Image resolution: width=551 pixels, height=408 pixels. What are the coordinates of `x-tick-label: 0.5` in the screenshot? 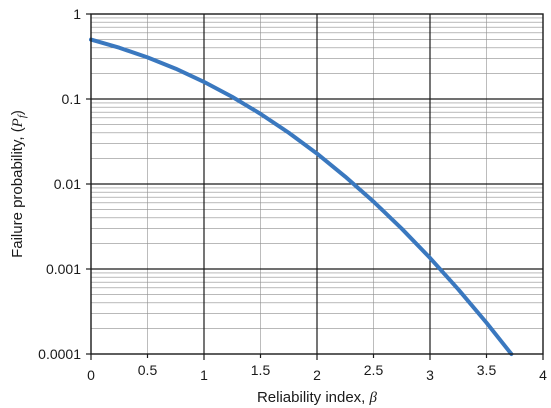 It's located at (148, 370).